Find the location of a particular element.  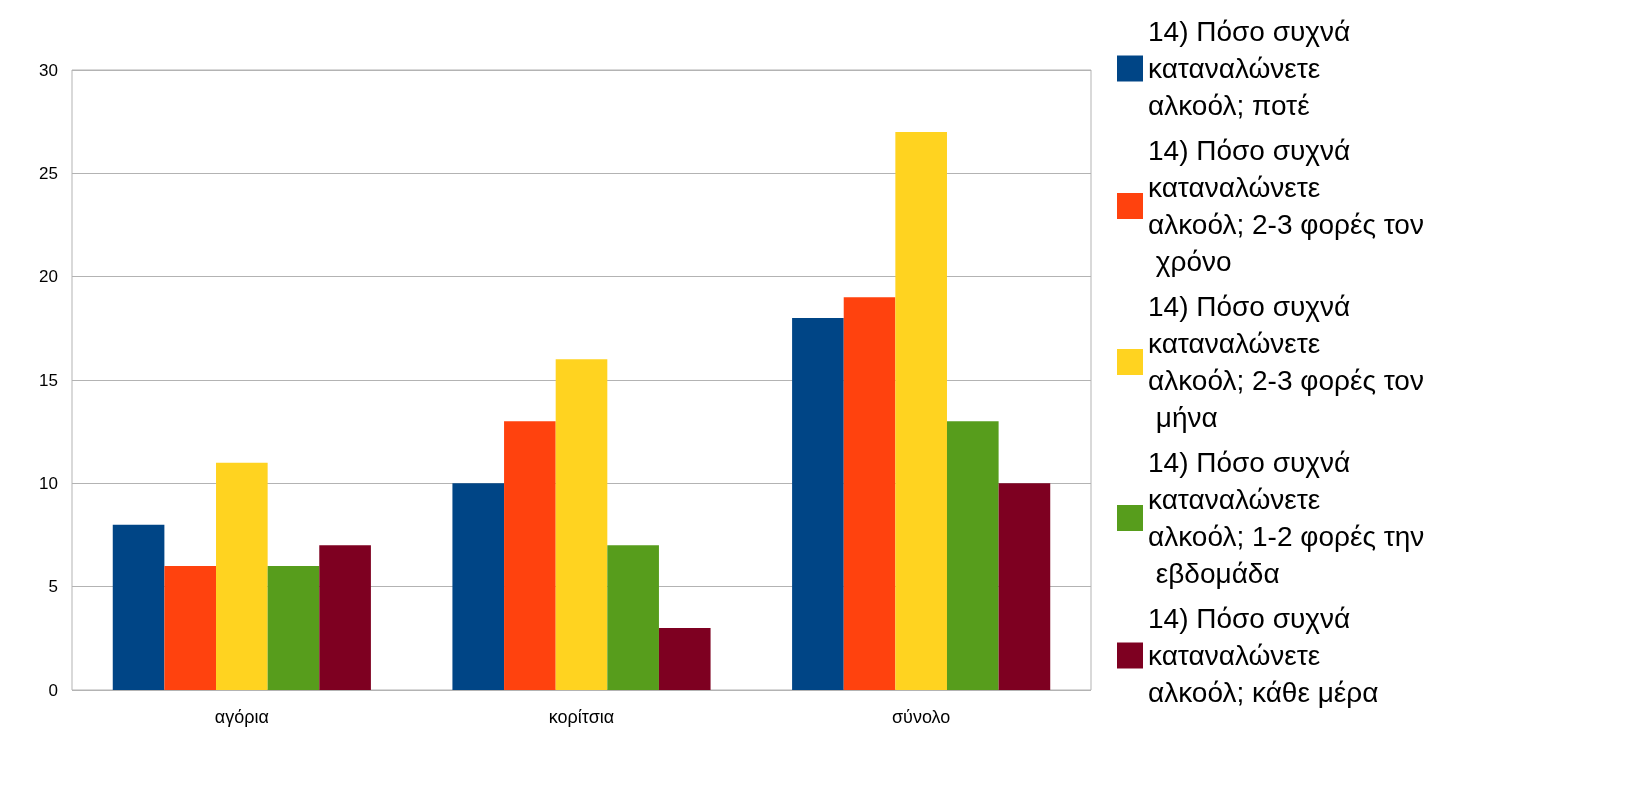

legend-label: 14) Πόσο συχνά καταναλώνετε αλκοόλ; 2-3 φορές τον μήνα is located at coordinates (1286, 362).